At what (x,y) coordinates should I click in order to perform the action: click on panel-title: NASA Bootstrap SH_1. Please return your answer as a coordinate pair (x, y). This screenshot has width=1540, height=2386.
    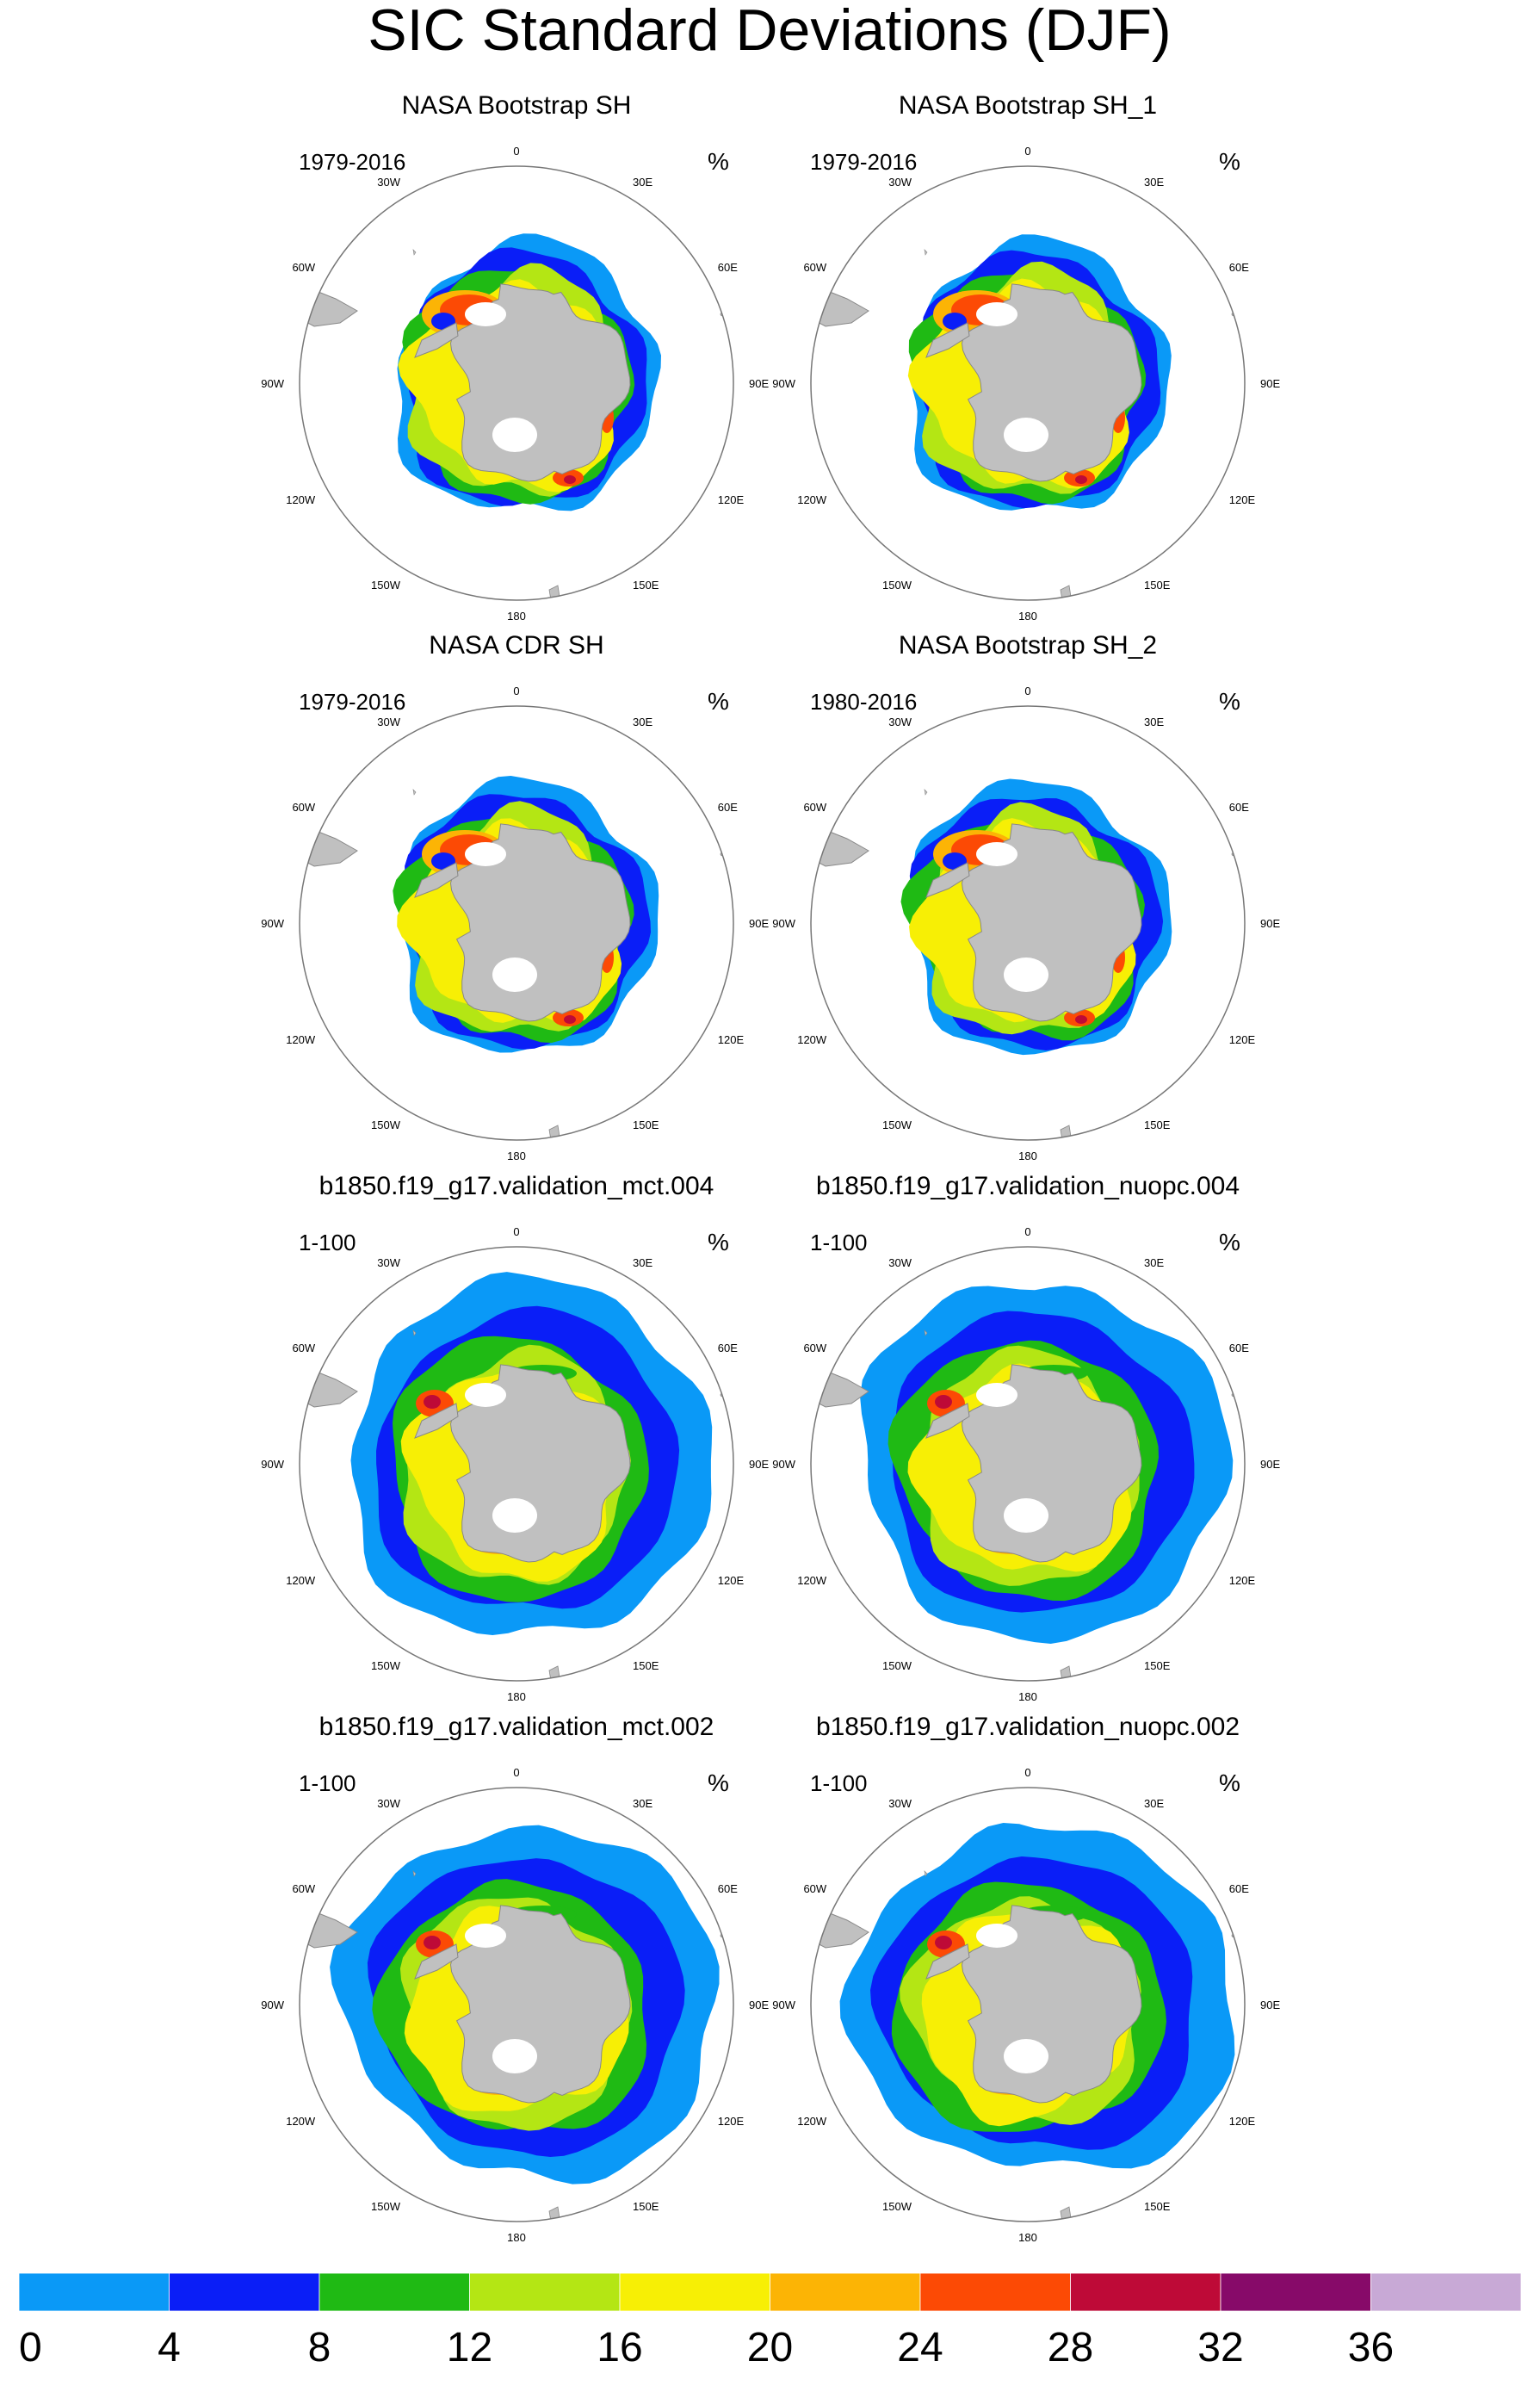
    Looking at the image, I should click on (1028, 105).